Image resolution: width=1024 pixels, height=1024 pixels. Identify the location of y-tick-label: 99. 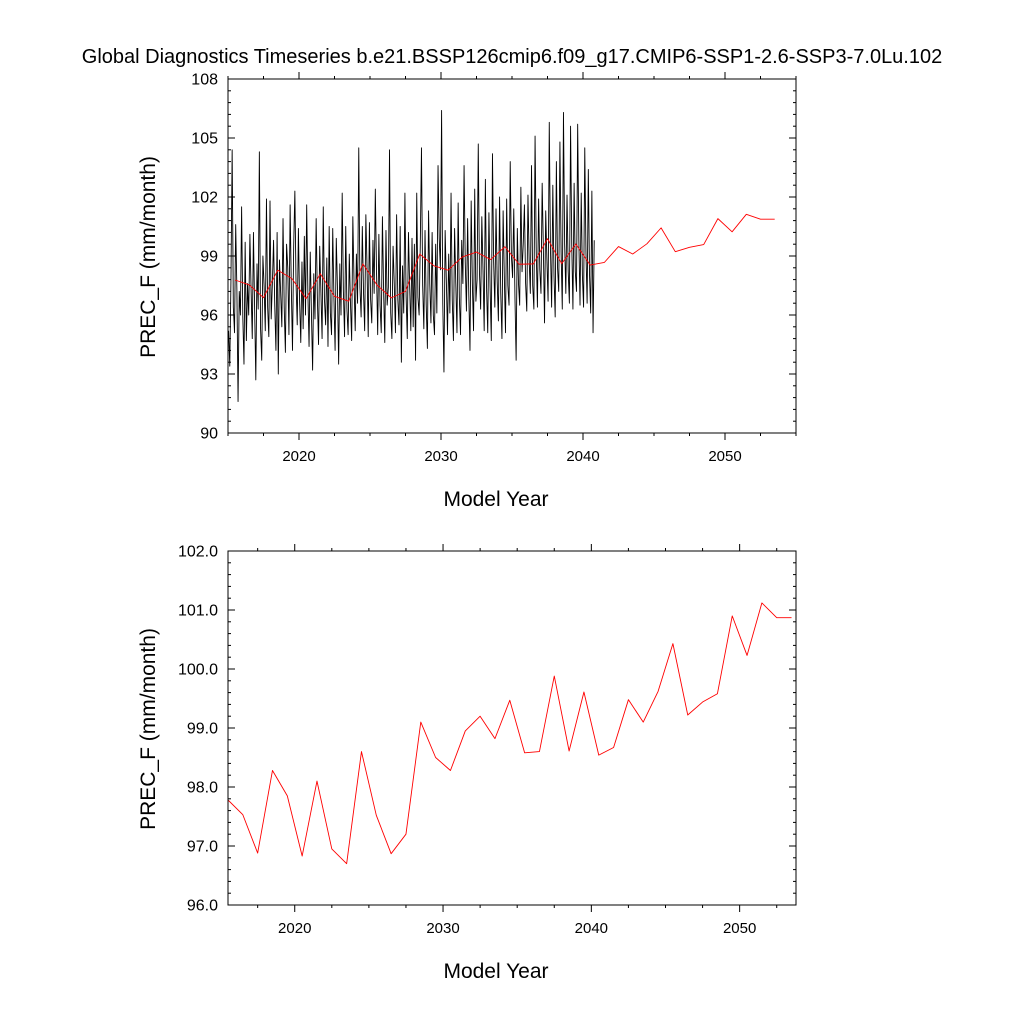
(209, 257).